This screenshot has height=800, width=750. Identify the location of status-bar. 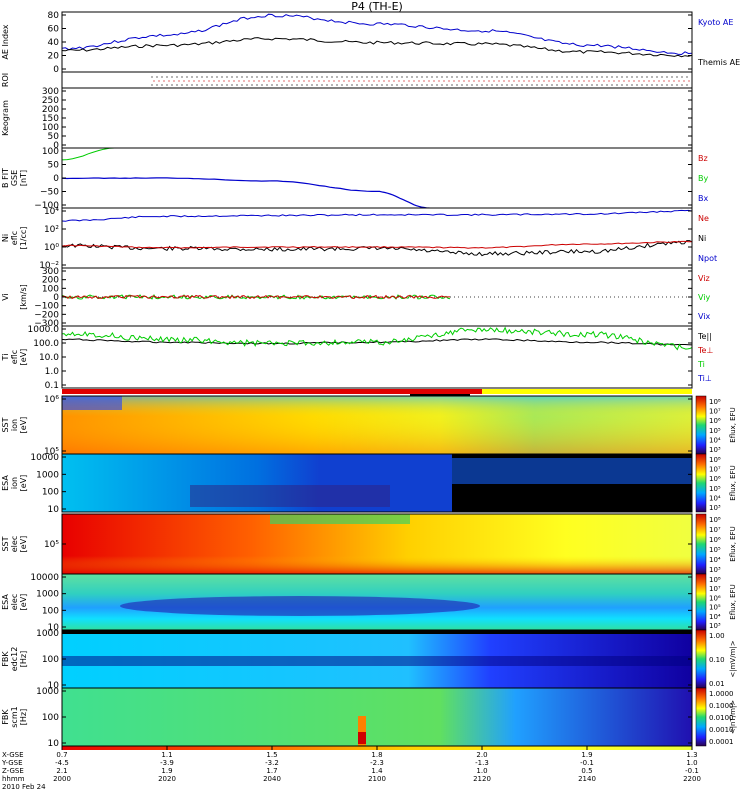
(377, 392).